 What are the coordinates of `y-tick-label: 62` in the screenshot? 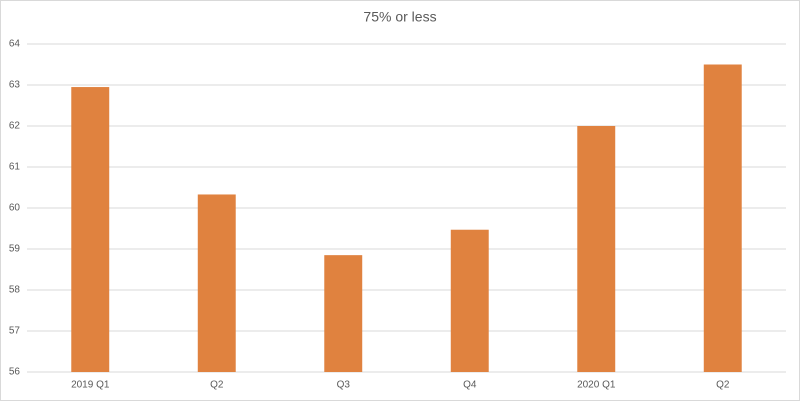 It's located at (15, 126).